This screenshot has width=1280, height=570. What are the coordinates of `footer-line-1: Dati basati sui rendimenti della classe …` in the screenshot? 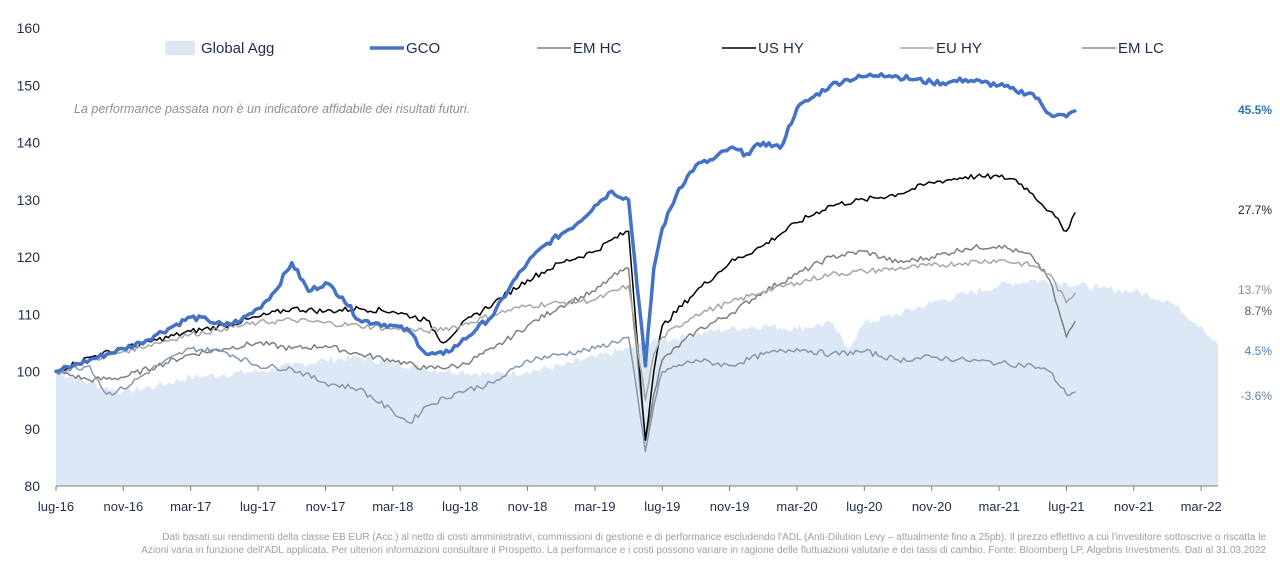 It's located at (714, 537).